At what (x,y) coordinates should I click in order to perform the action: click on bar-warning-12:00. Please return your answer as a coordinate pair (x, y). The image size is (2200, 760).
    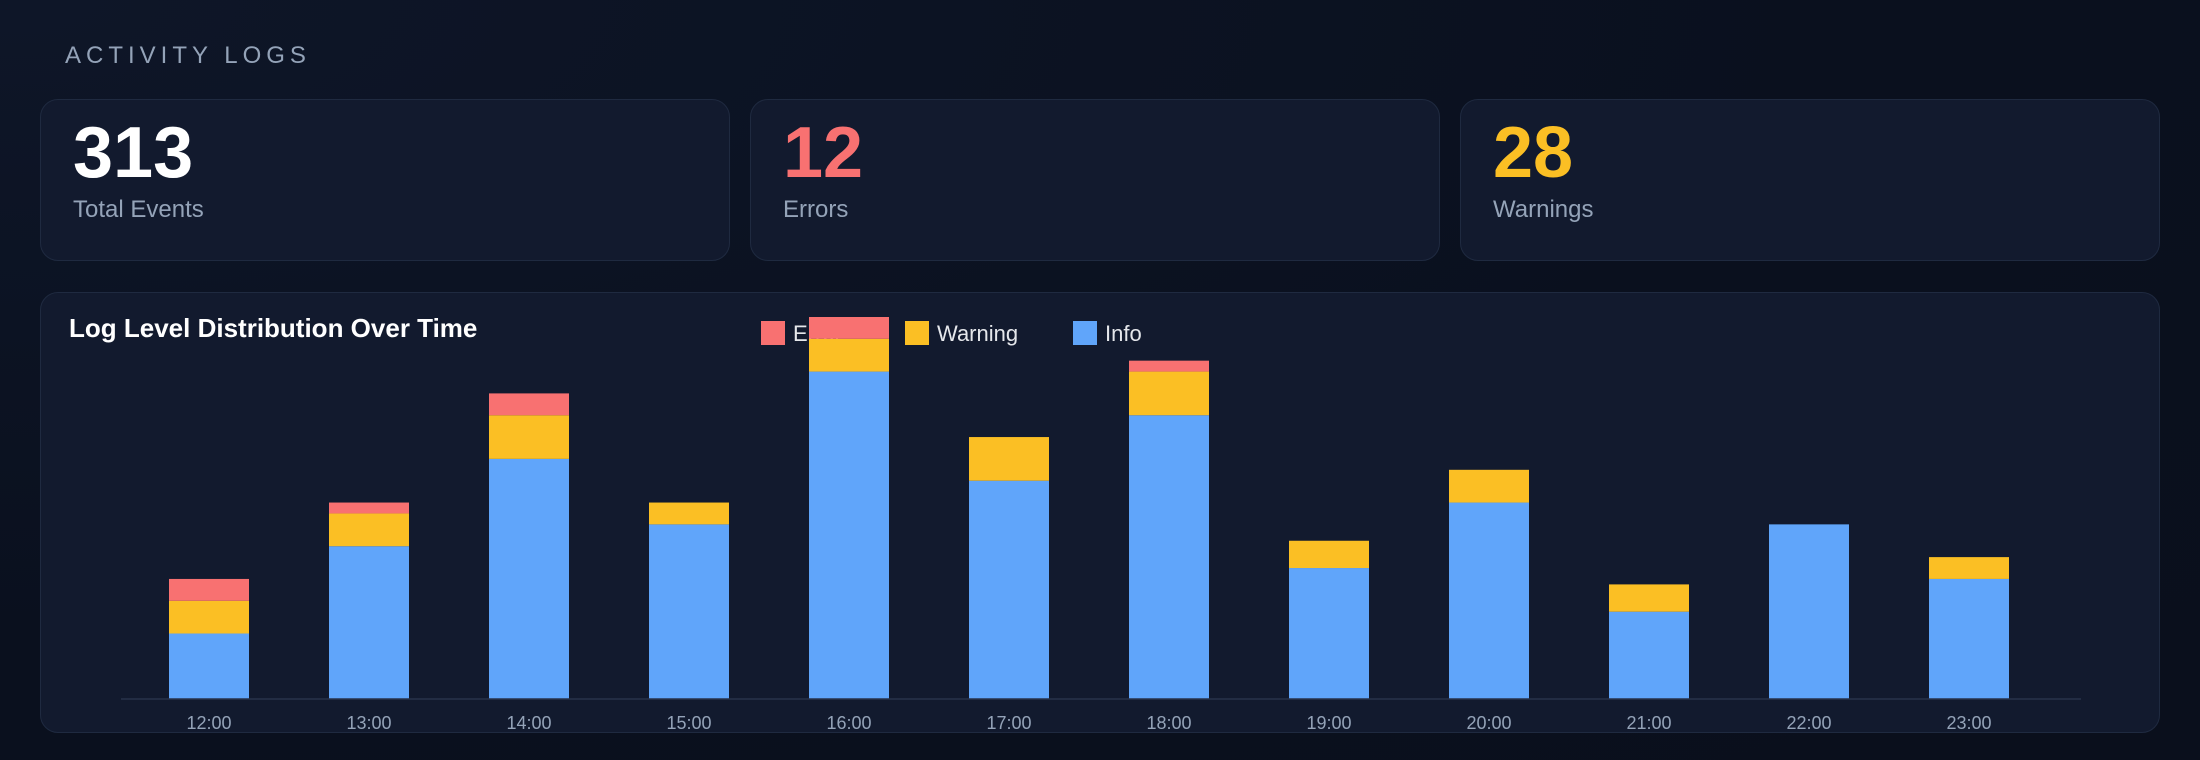
    Looking at the image, I should click on (209, 617).